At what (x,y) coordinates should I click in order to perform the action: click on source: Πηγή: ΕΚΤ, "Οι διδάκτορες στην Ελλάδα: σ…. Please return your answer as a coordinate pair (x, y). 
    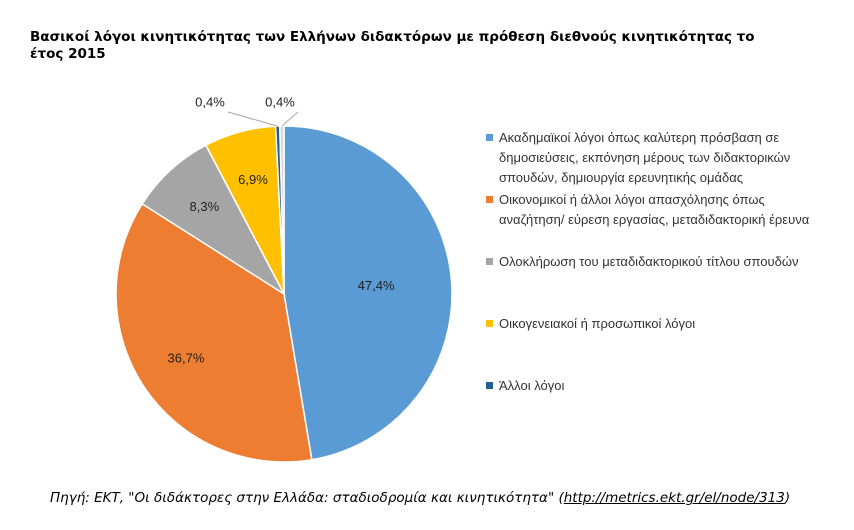
    Looking at the image, I should click on (420, 498).